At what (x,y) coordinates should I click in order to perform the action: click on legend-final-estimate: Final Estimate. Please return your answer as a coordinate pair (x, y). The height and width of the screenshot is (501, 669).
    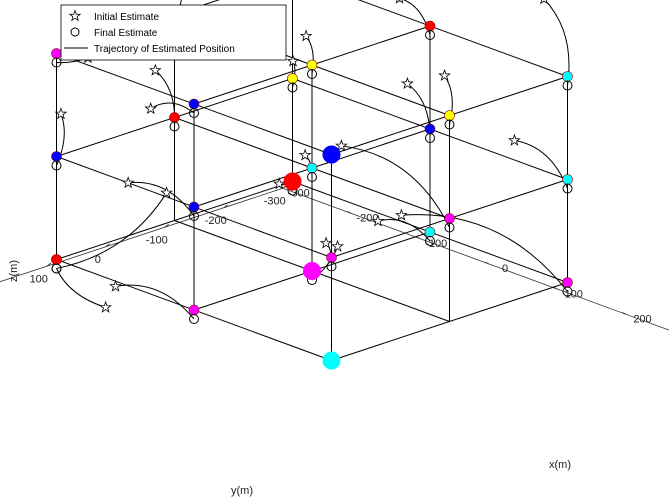
    Looking at the image, I should click on (126, 33).